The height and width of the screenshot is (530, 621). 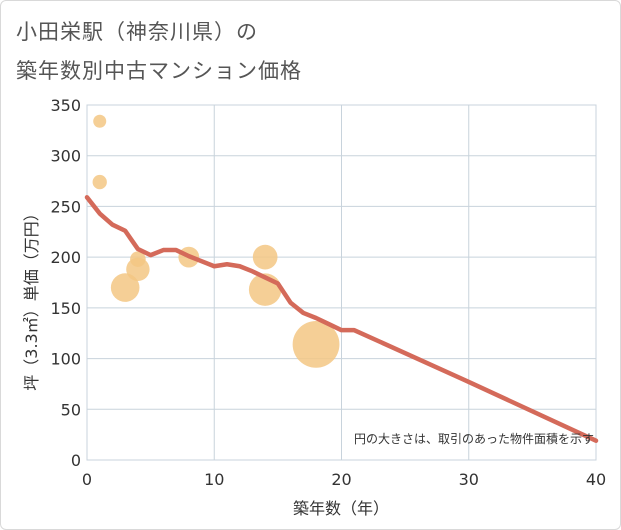 What do you see at coordinates (71, 409) in the screenshot?
I see `y-tick-label: 50` at bounding box center [71, 409].